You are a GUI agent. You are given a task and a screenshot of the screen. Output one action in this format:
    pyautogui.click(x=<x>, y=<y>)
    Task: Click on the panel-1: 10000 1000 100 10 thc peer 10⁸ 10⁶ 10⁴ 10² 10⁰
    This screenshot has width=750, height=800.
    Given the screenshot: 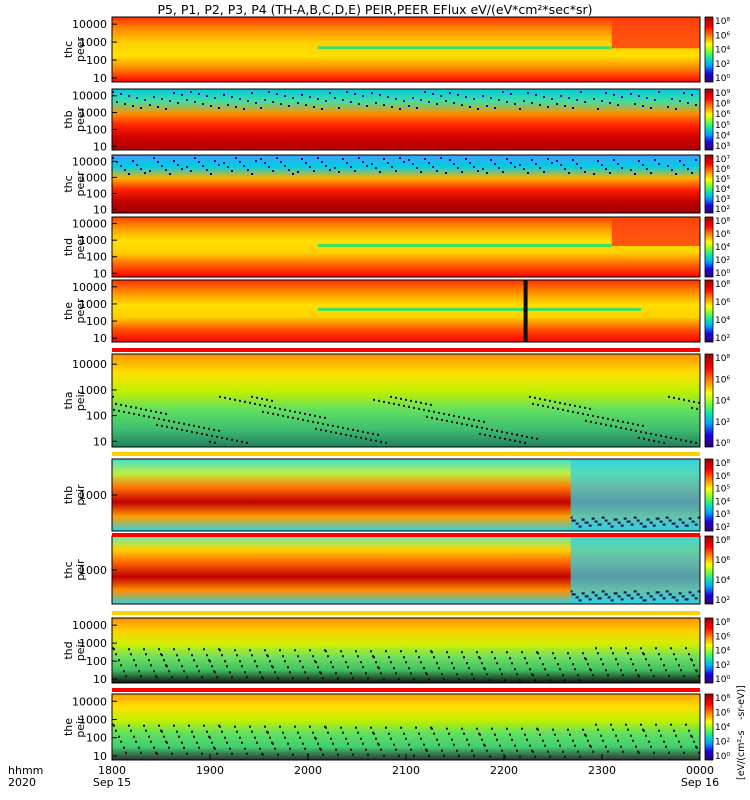 What is the action you would take?
    pyautogui.click(x=396, y=50)
    